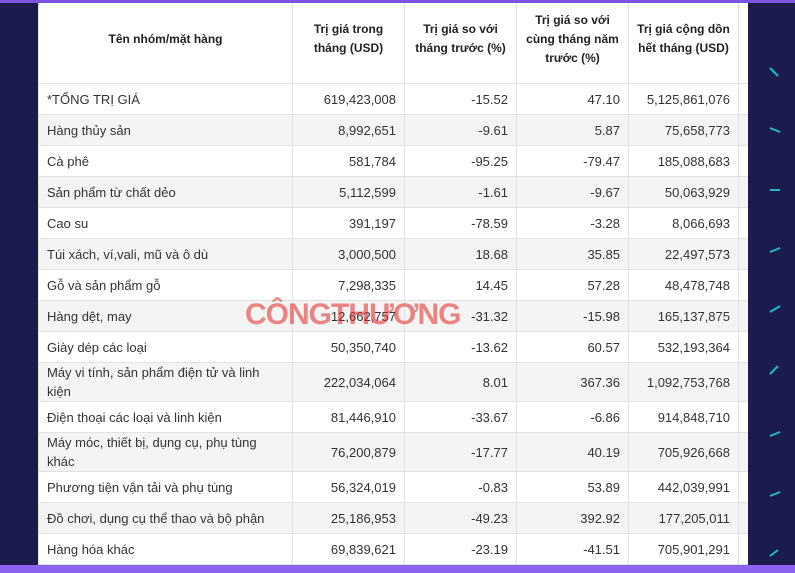  I want to click on value-cell: 48,478,748, so click(683, 285).